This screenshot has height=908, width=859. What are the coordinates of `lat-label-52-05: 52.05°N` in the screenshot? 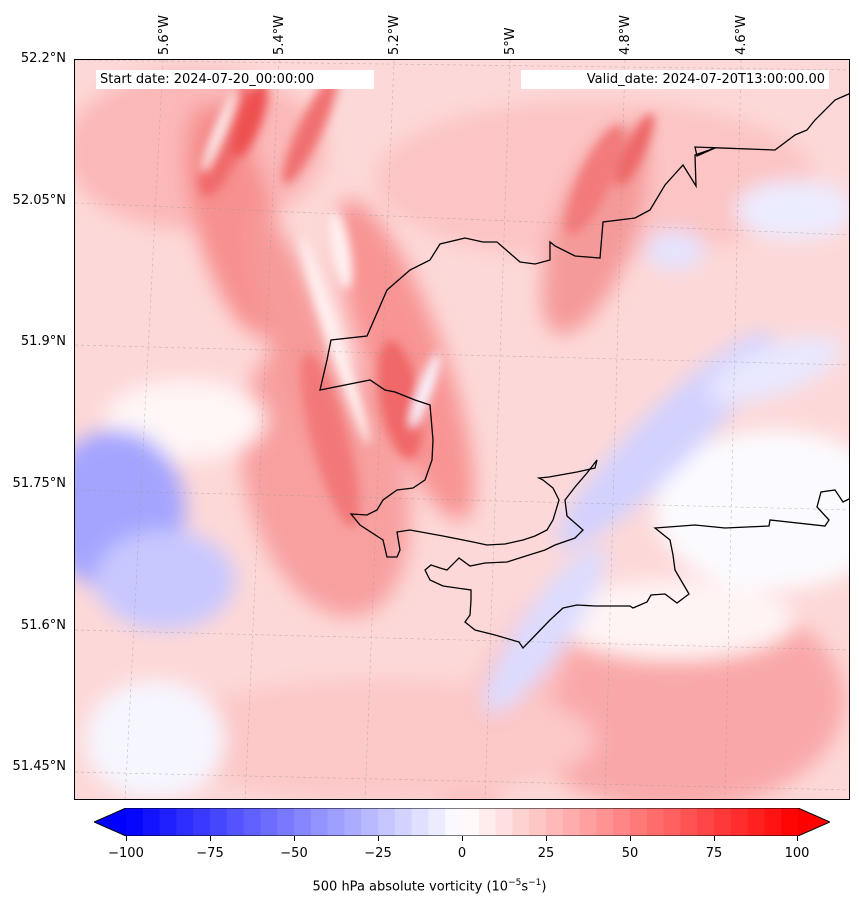 It's located at (39, 200).